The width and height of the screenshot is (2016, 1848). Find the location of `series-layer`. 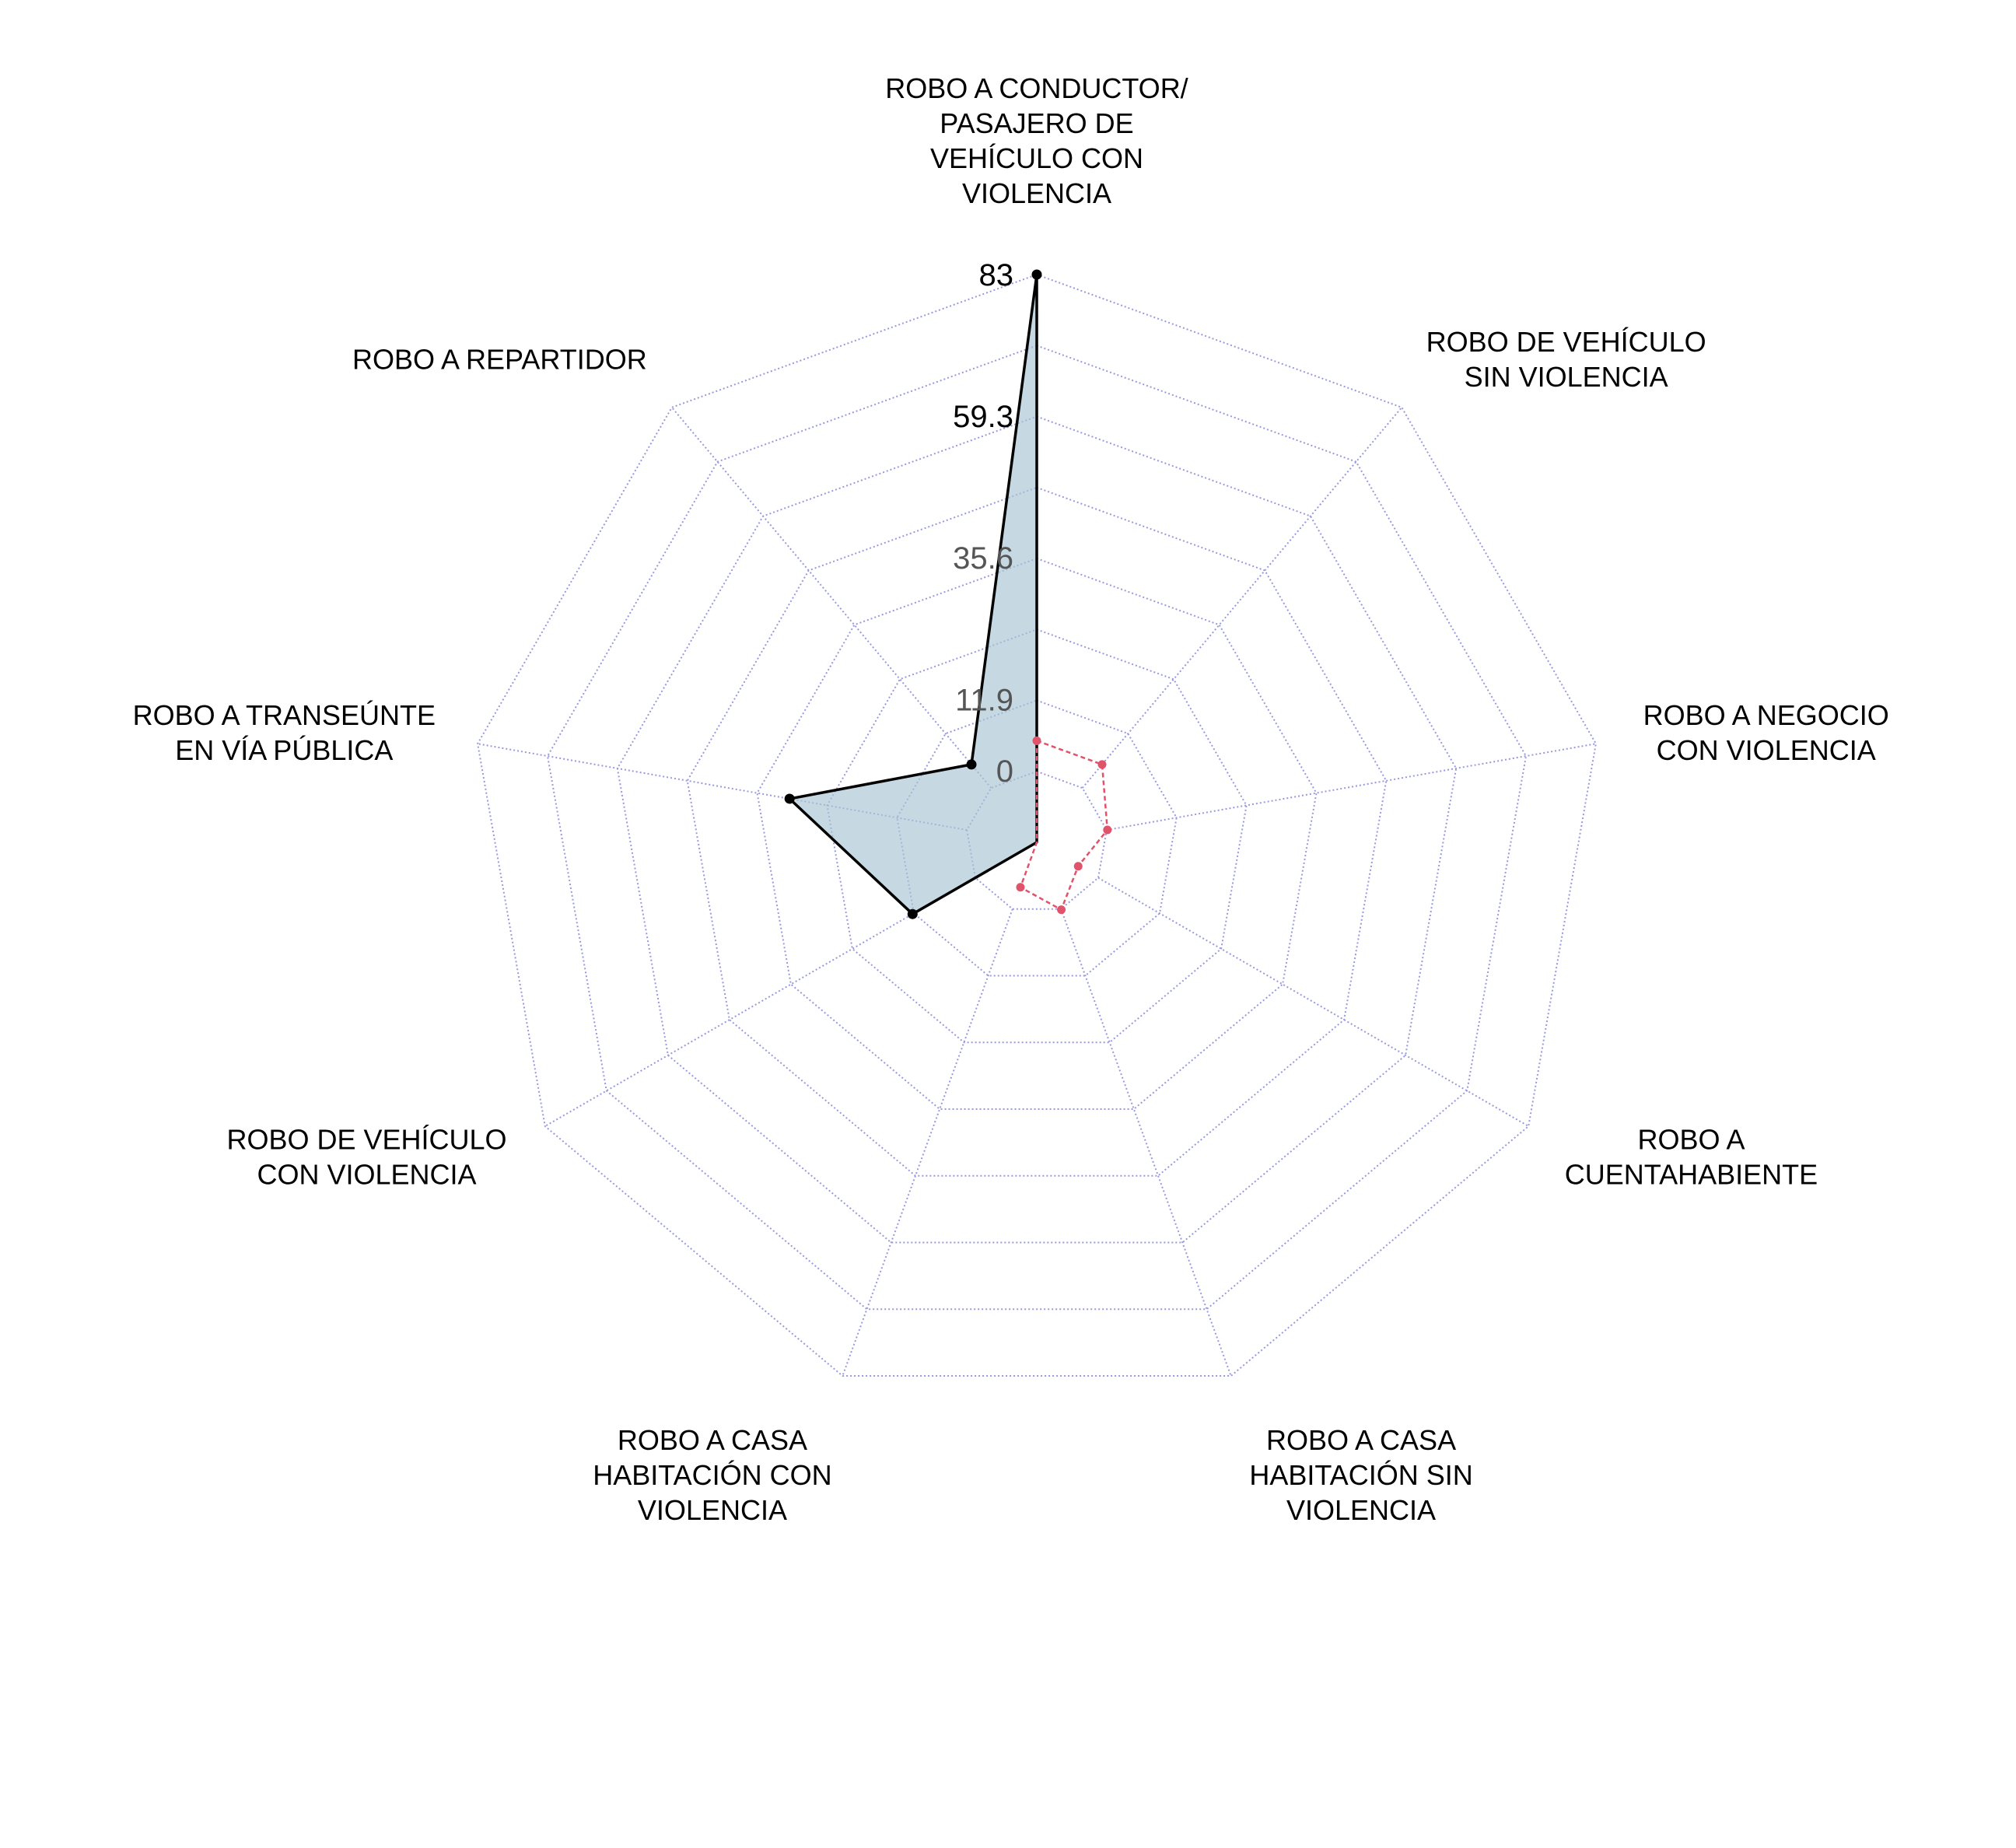

series-layer is located at coordinates (948, 594).